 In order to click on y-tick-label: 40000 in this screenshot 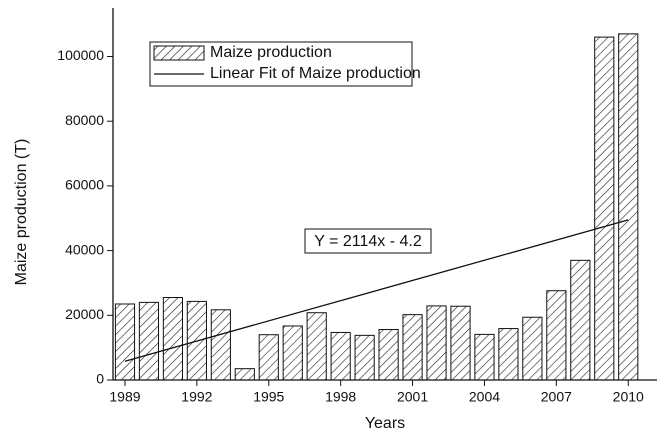, I will do `click(84, 249)`.